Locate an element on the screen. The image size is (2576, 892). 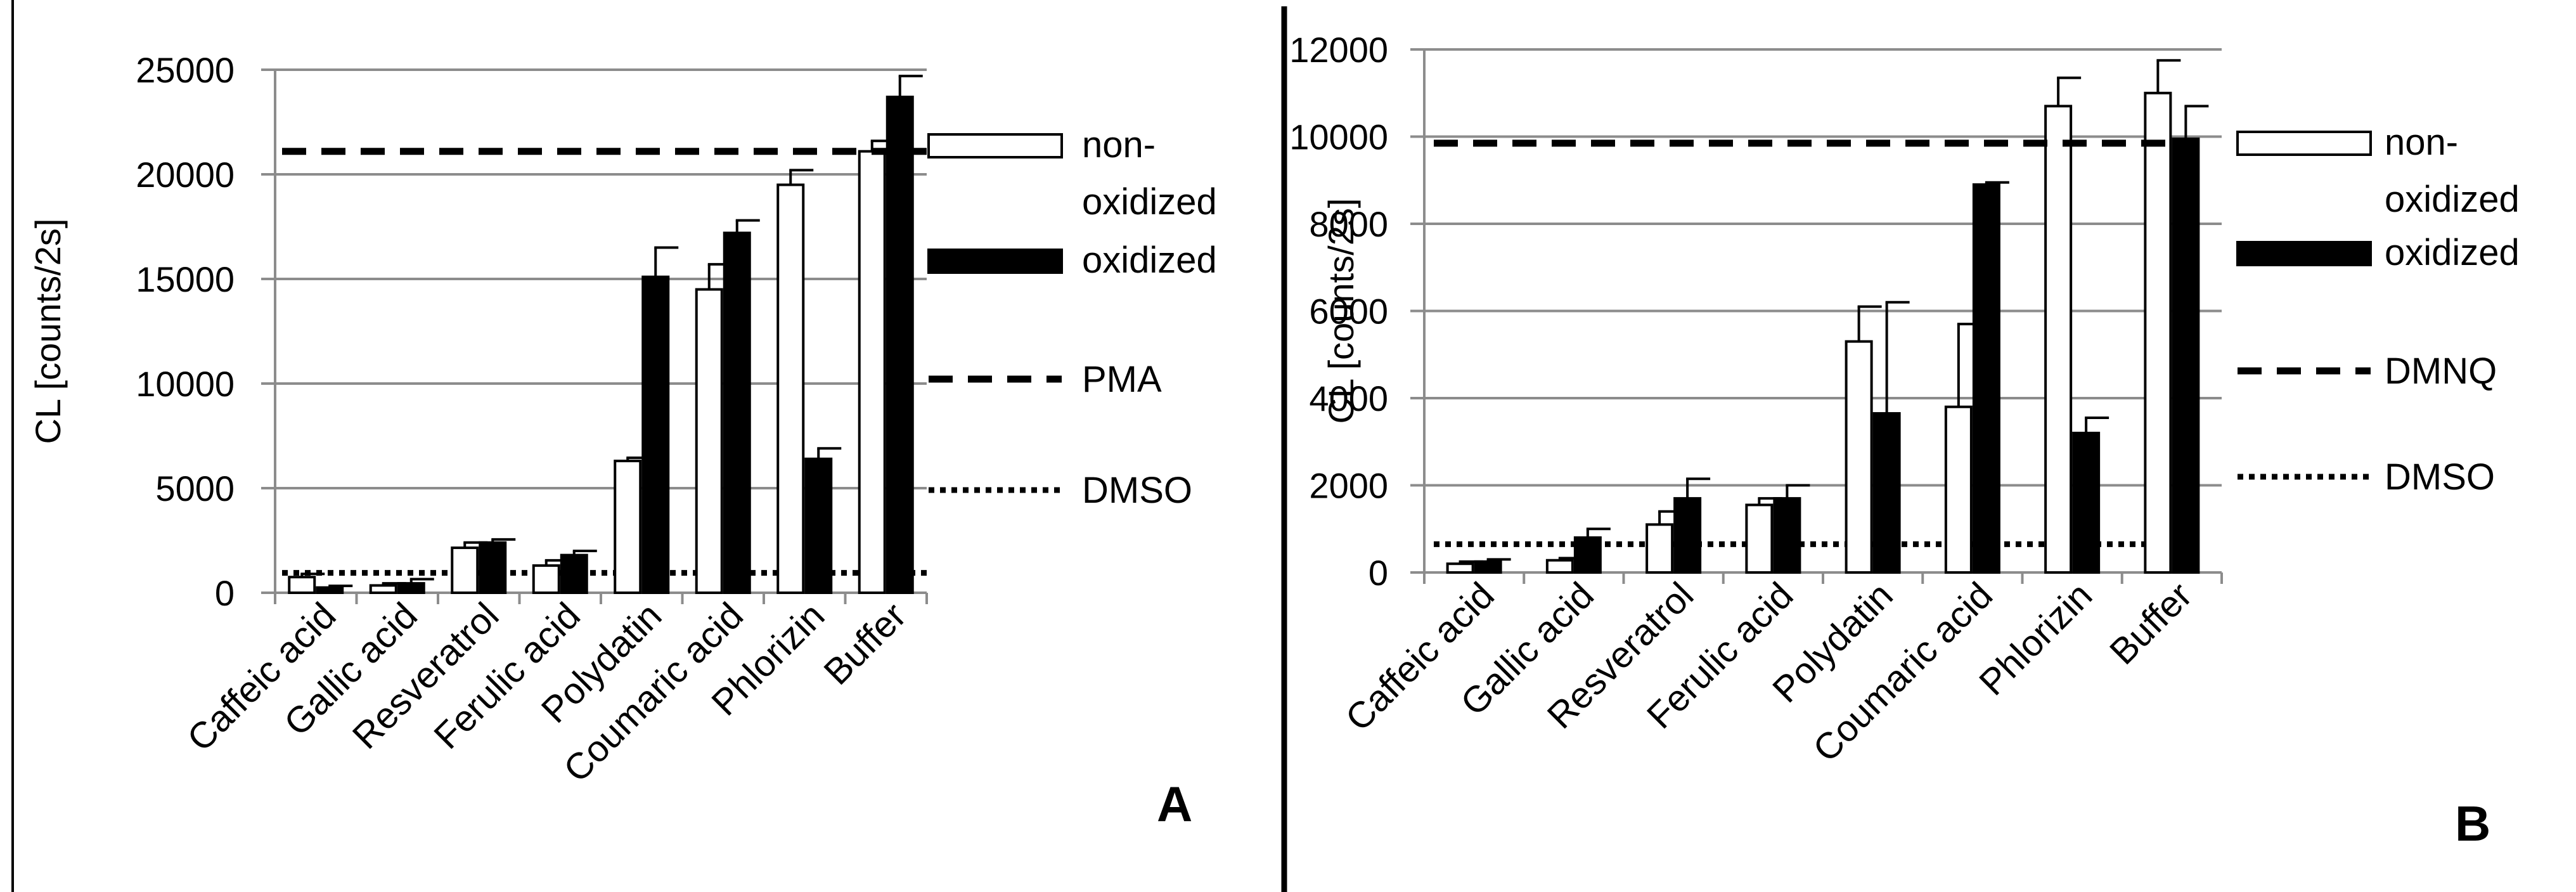
y-tick-label: 4000 is located at coordinates (1349, 398).